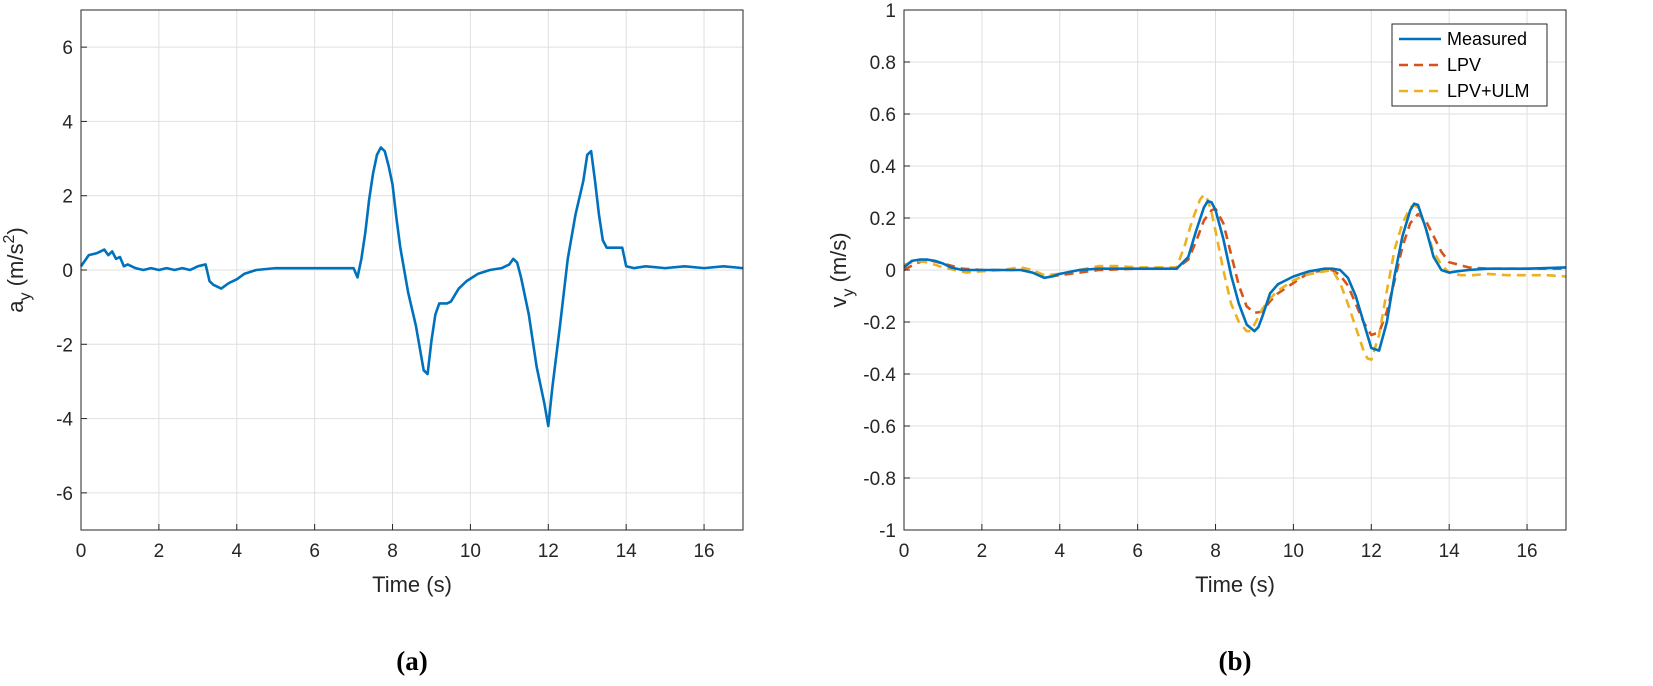 The width and height of the screenshot is (1653, 686). I want to click on y-axis-label-superscript: 2, so click(9, 239).